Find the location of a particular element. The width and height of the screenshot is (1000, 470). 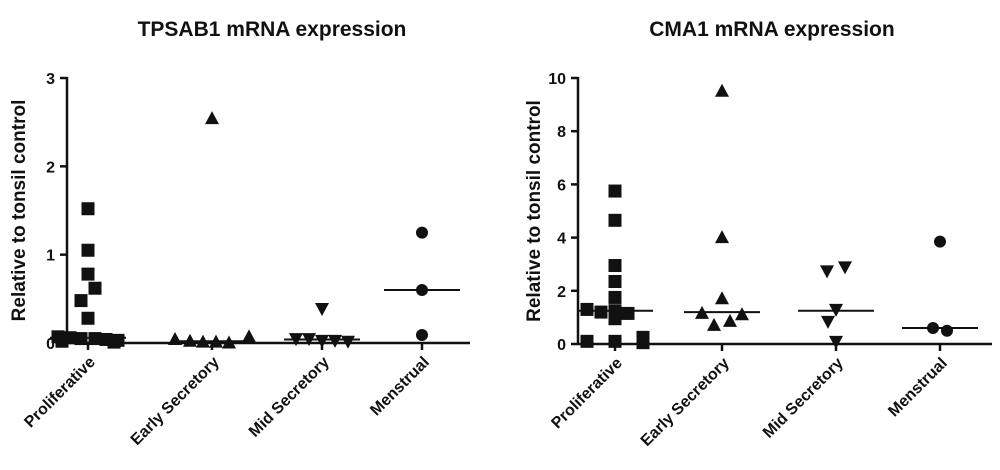

y-tick-label: 10 is located at coordinates (557, 79).